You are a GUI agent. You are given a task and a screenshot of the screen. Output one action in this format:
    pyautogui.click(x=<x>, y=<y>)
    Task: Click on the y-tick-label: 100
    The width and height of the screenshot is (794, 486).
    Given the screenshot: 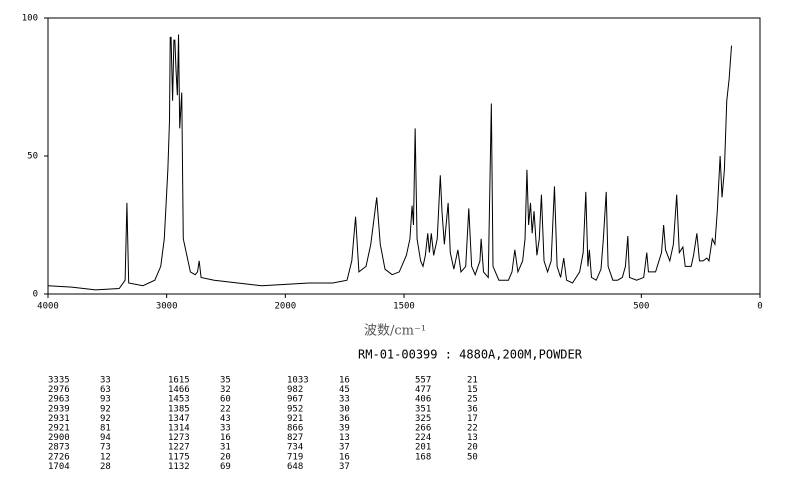 What is the action you would take?
    pyautogui.click(x=30, y=19)
    